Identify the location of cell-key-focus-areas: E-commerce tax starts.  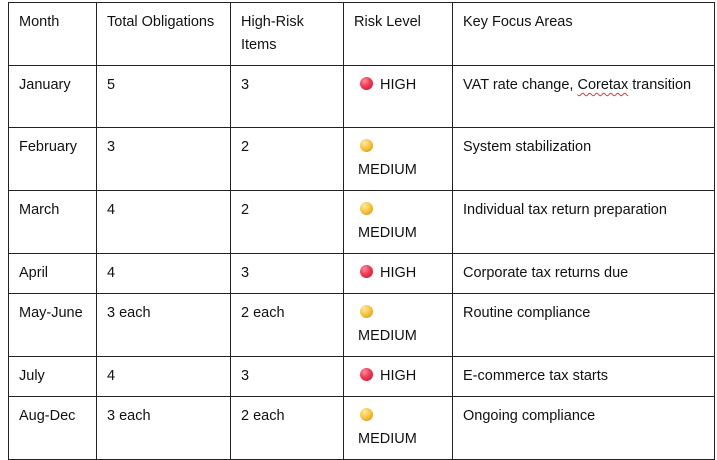
(583, 376).